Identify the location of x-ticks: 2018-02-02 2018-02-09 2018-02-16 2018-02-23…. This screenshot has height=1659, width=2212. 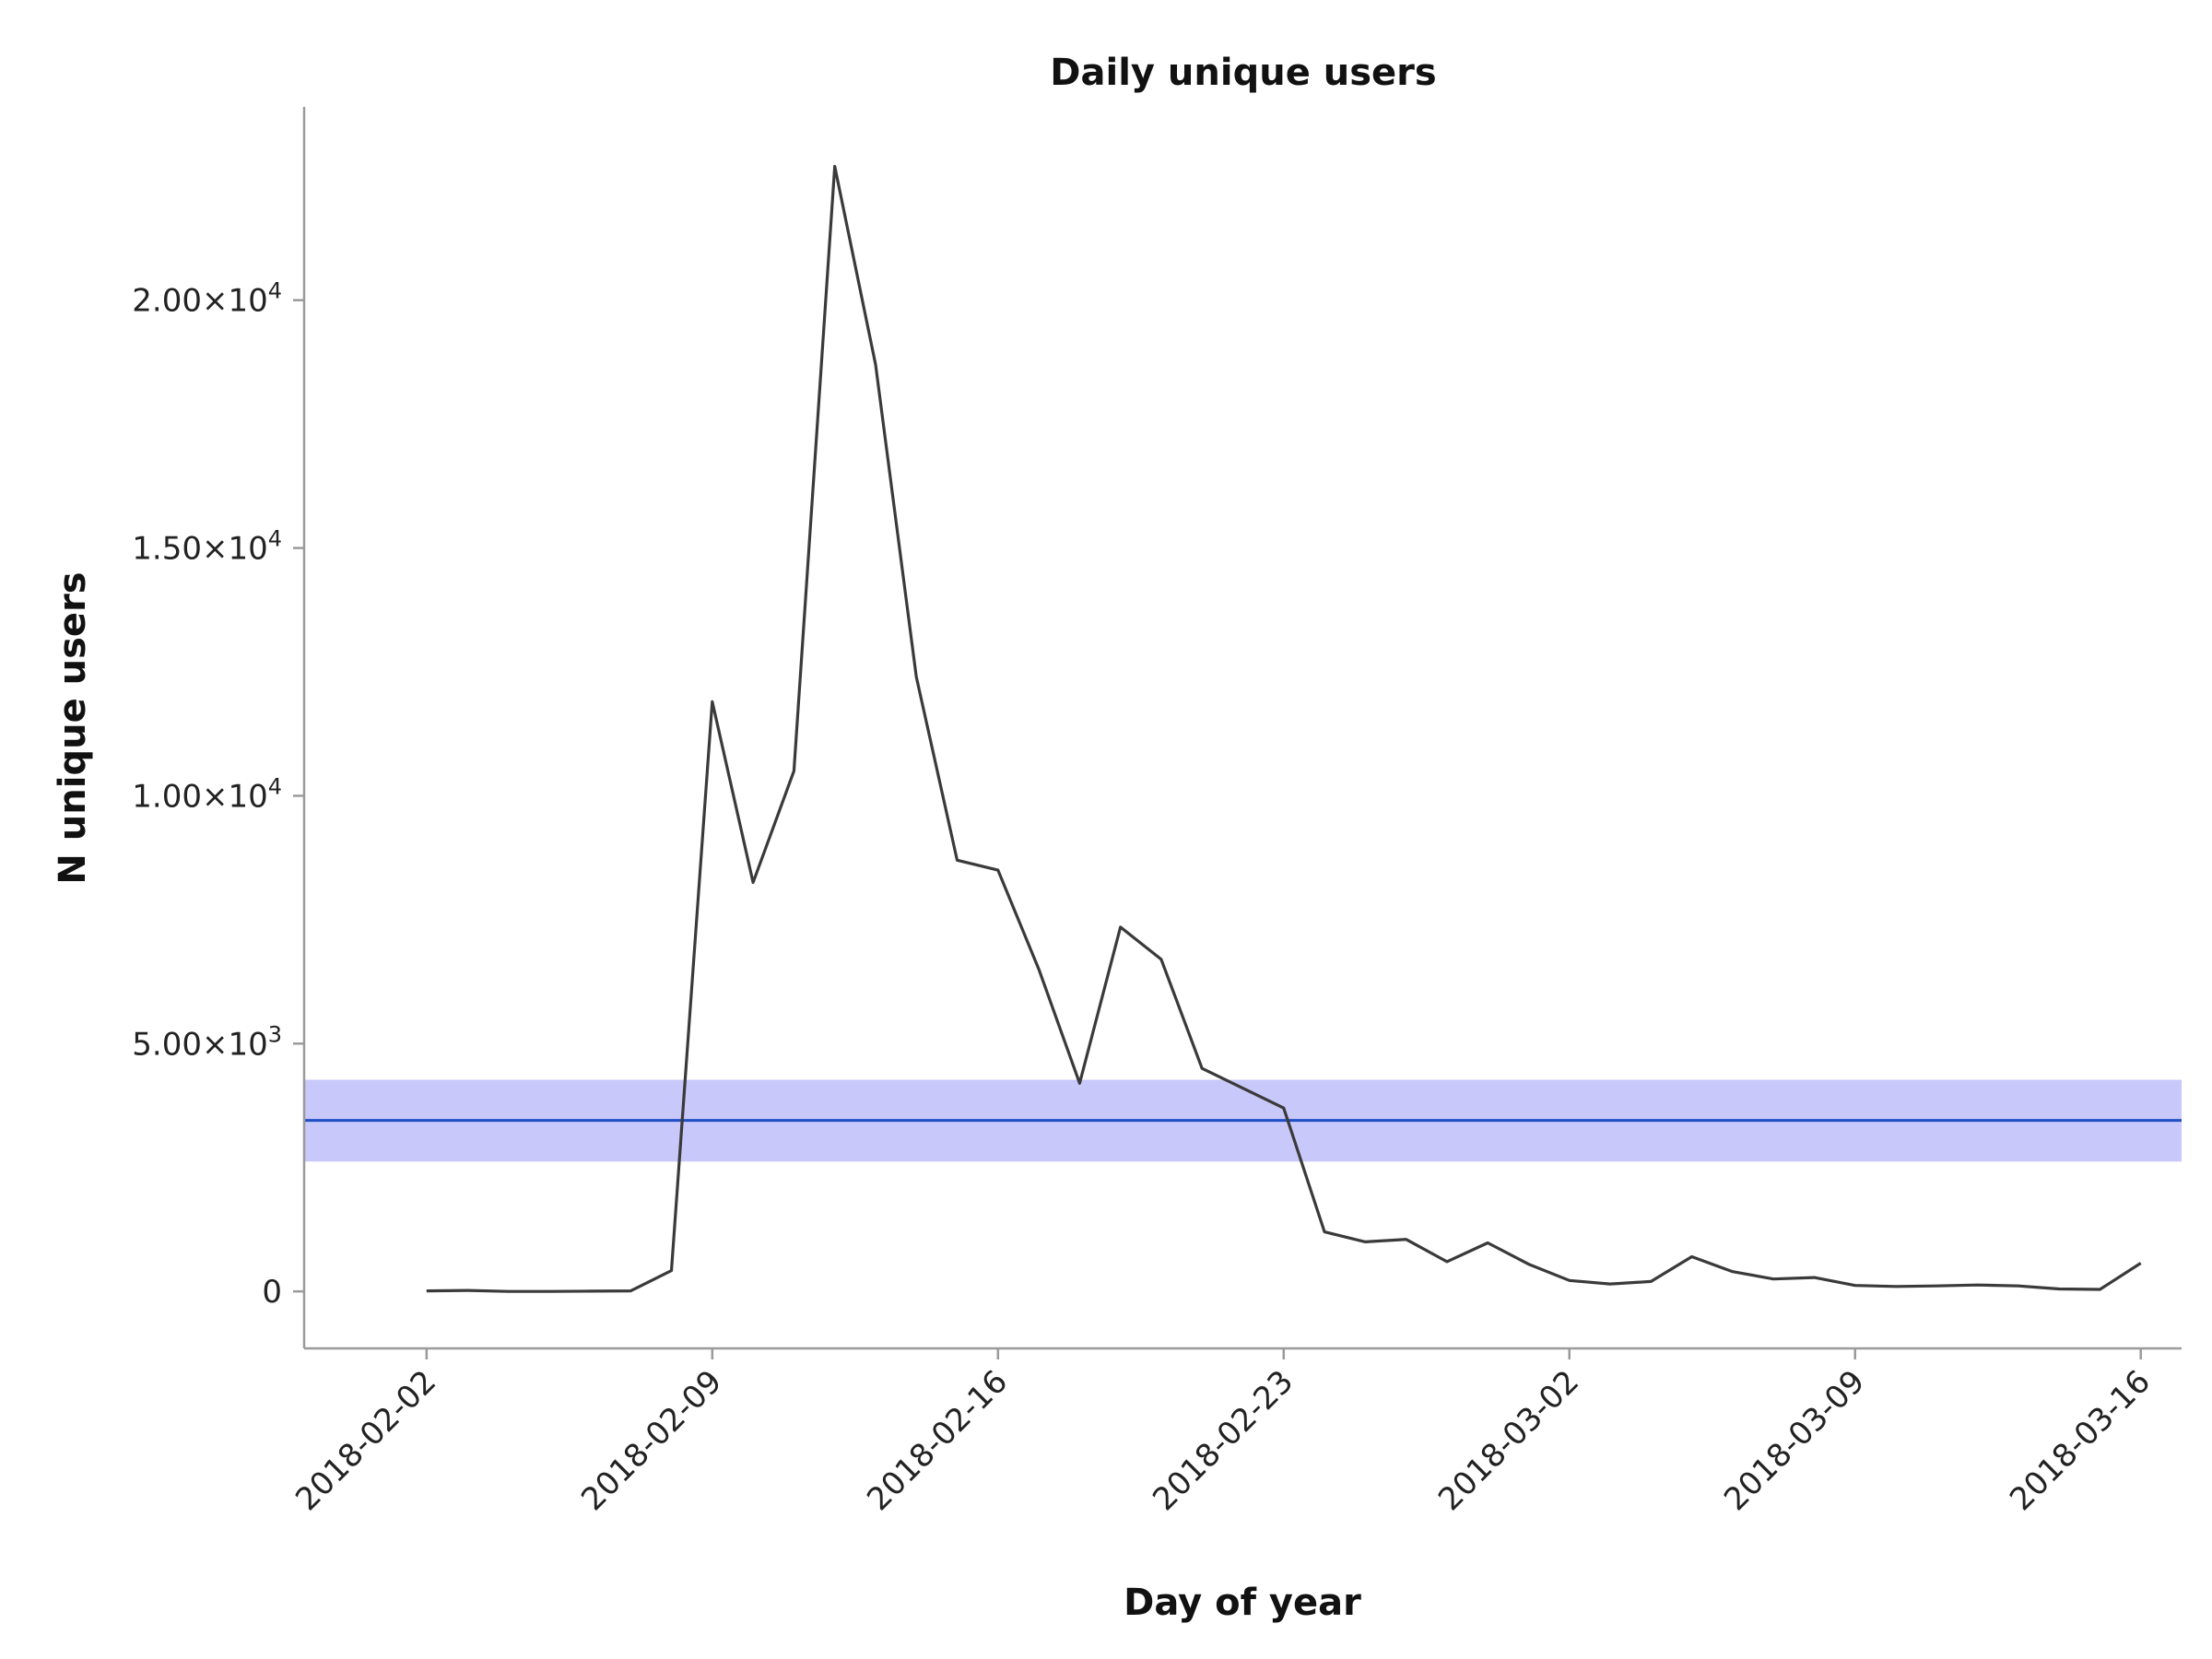
(1223, 1433).